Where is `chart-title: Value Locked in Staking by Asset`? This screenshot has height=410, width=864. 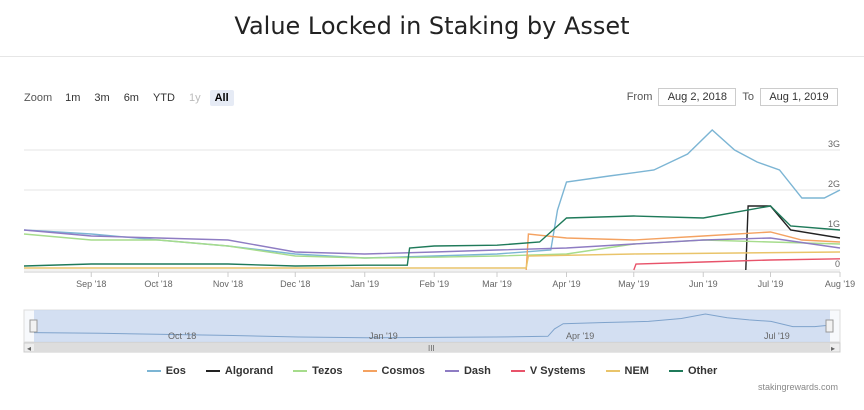 chart-title: Value Locked in Staking by Asset is located at coordinates (432, 26).